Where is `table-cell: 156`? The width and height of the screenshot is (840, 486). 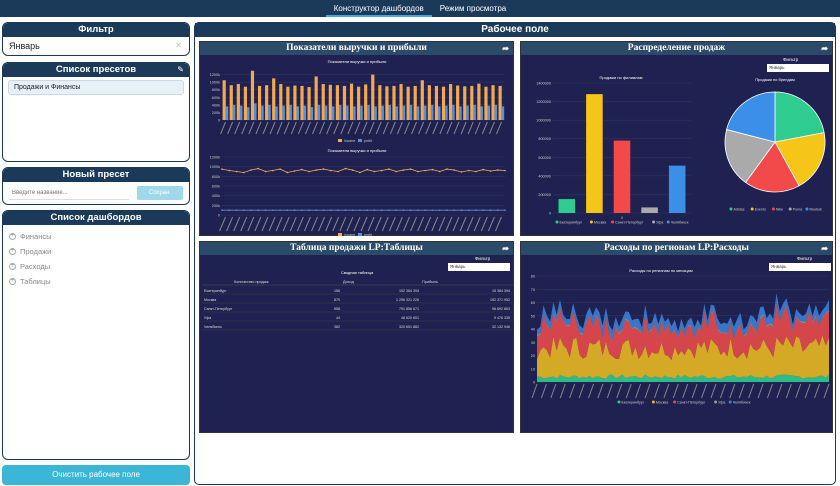 table-cell: 156 is located at coordinates (337, 291).